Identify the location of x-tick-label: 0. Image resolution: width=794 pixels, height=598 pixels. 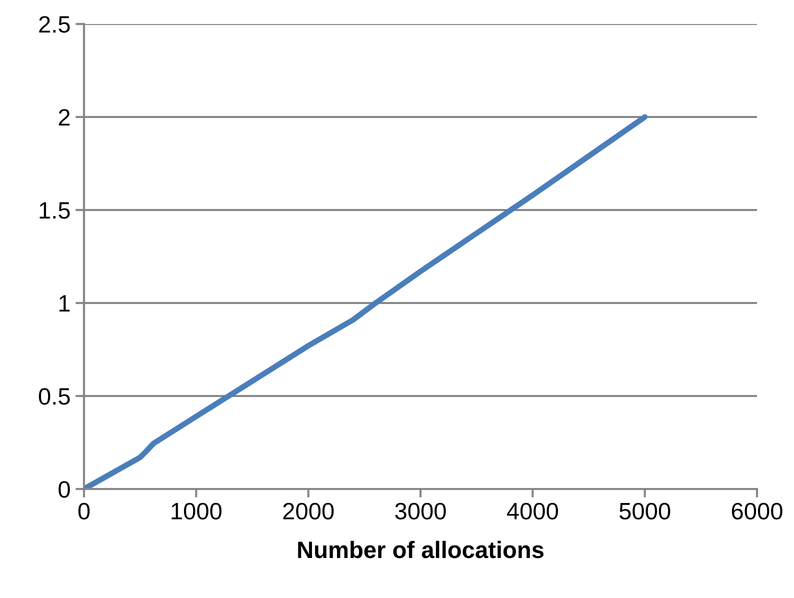
(84, 511).